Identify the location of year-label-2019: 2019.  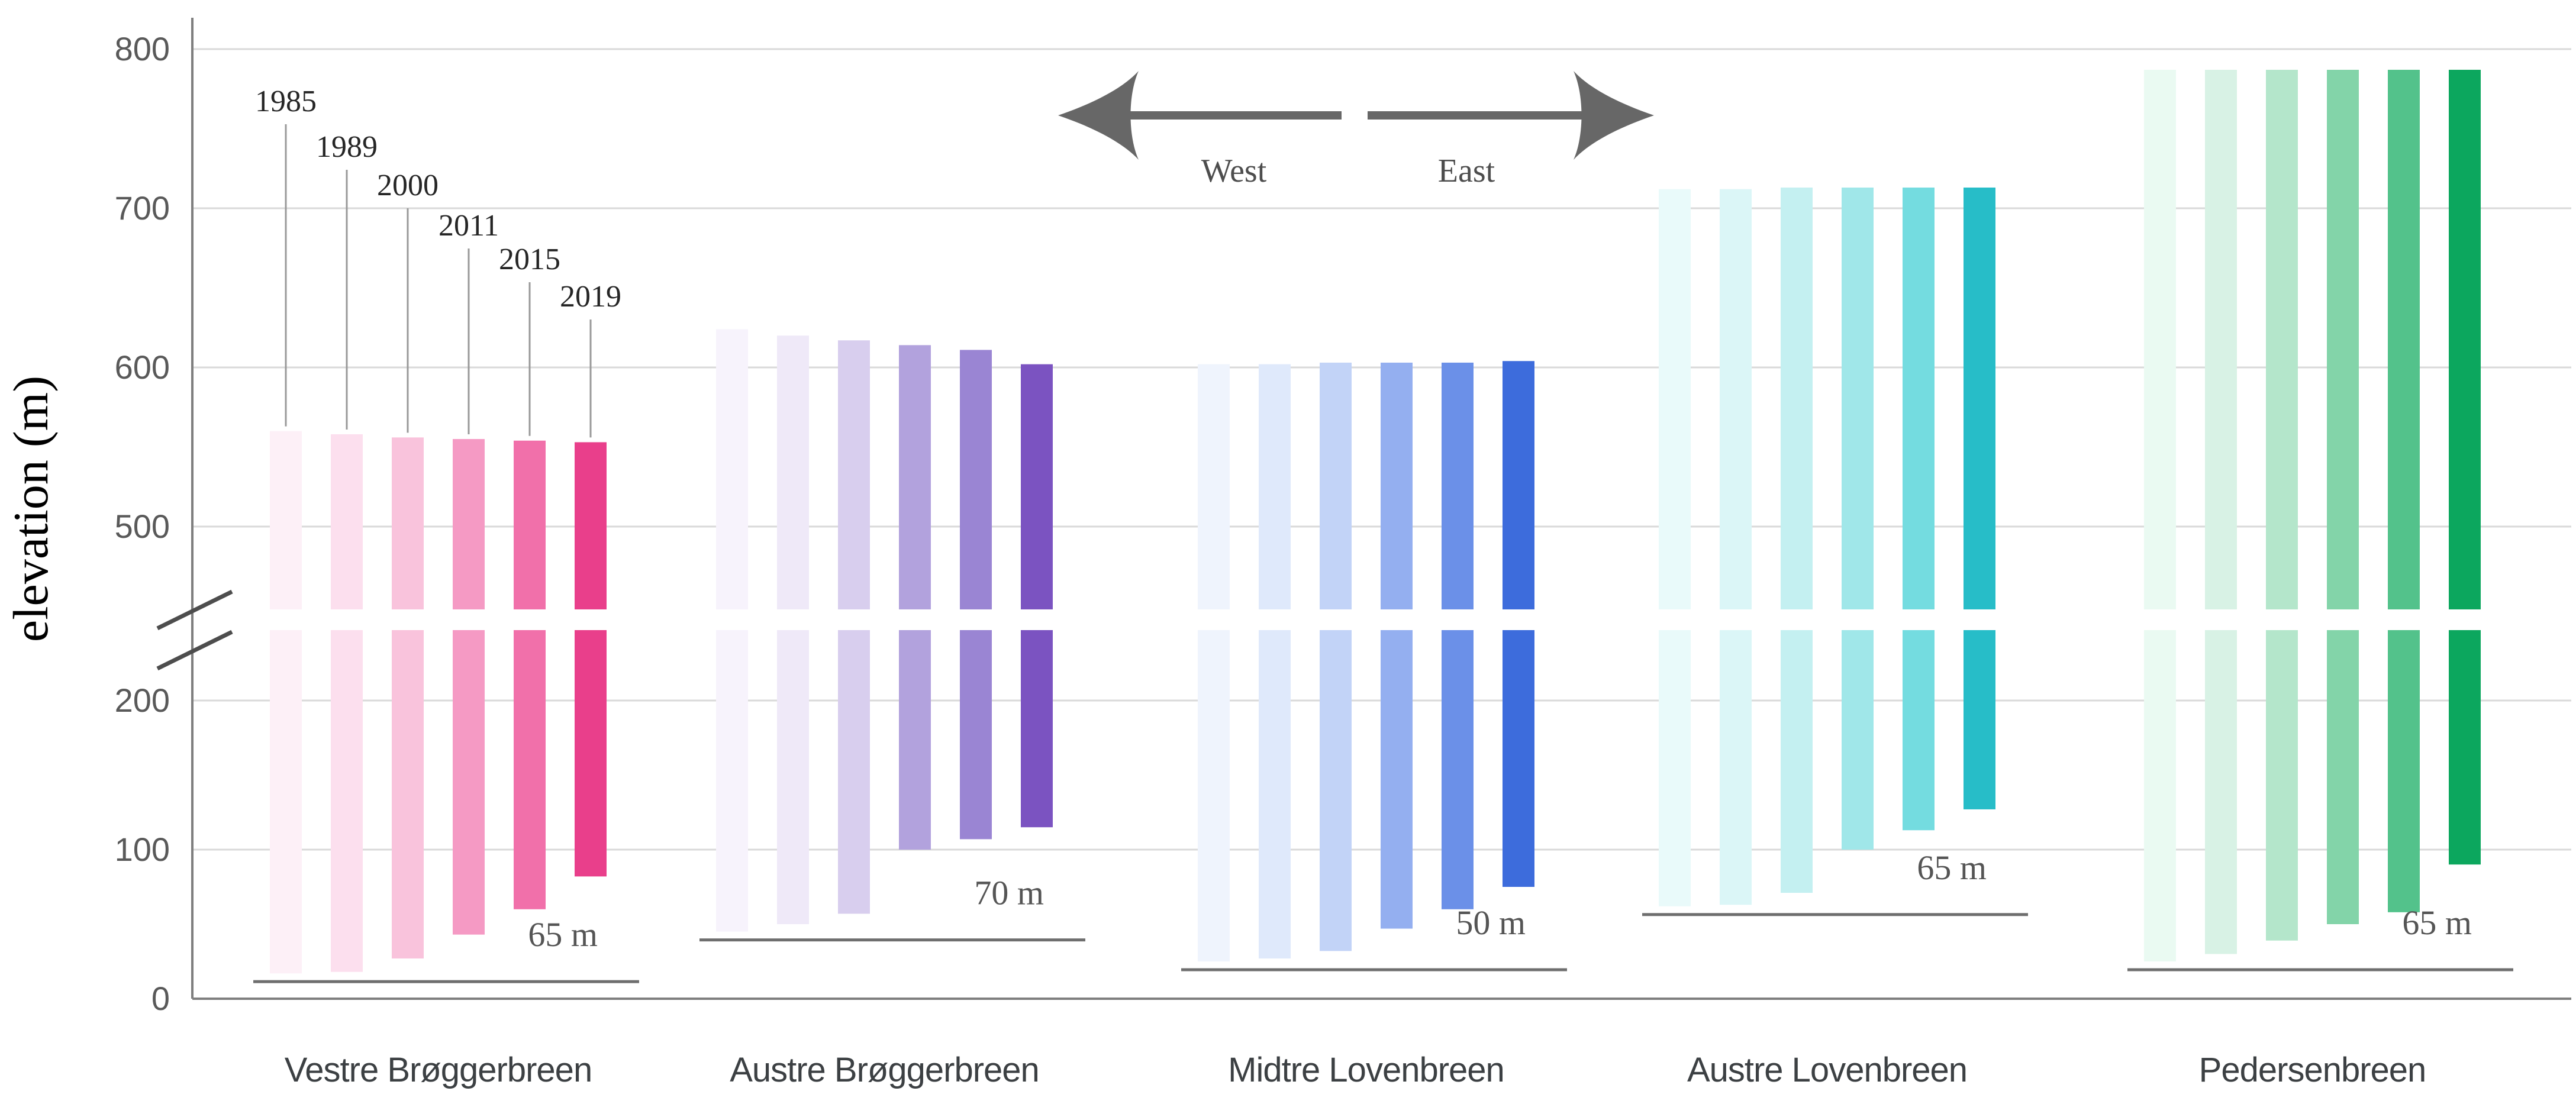
(590, 297).